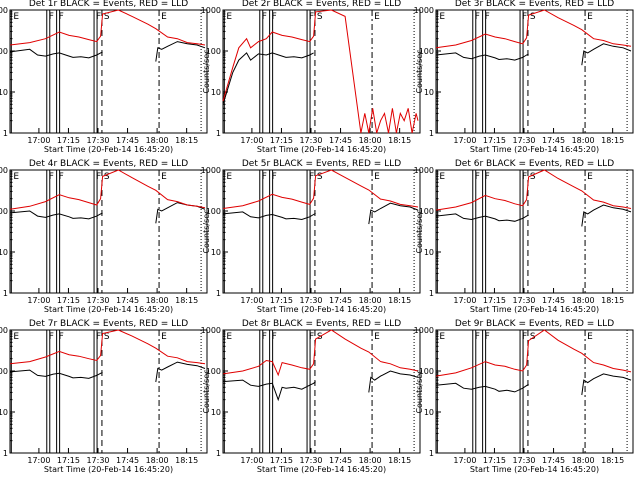 Image resolution: width=640 pixels, height=480 pixels. What do you see at coordinates (534, 324) in the screenshot?
I see `panel-title: Det 9r BLACK = Events, RED = LLD` at bounding box center [534, 324].